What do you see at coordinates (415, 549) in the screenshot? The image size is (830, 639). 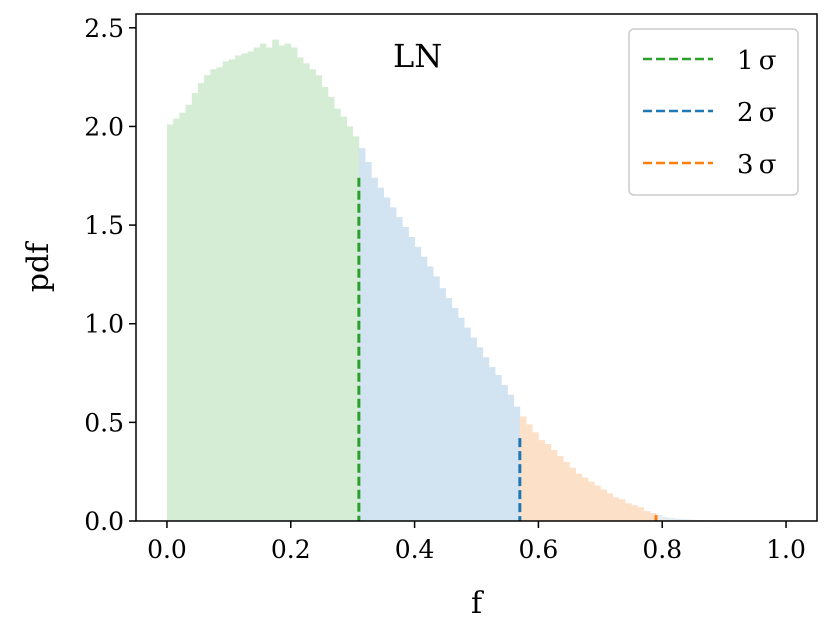 I see `x-tick-label: 0.4` at bounding box center [415, 549].